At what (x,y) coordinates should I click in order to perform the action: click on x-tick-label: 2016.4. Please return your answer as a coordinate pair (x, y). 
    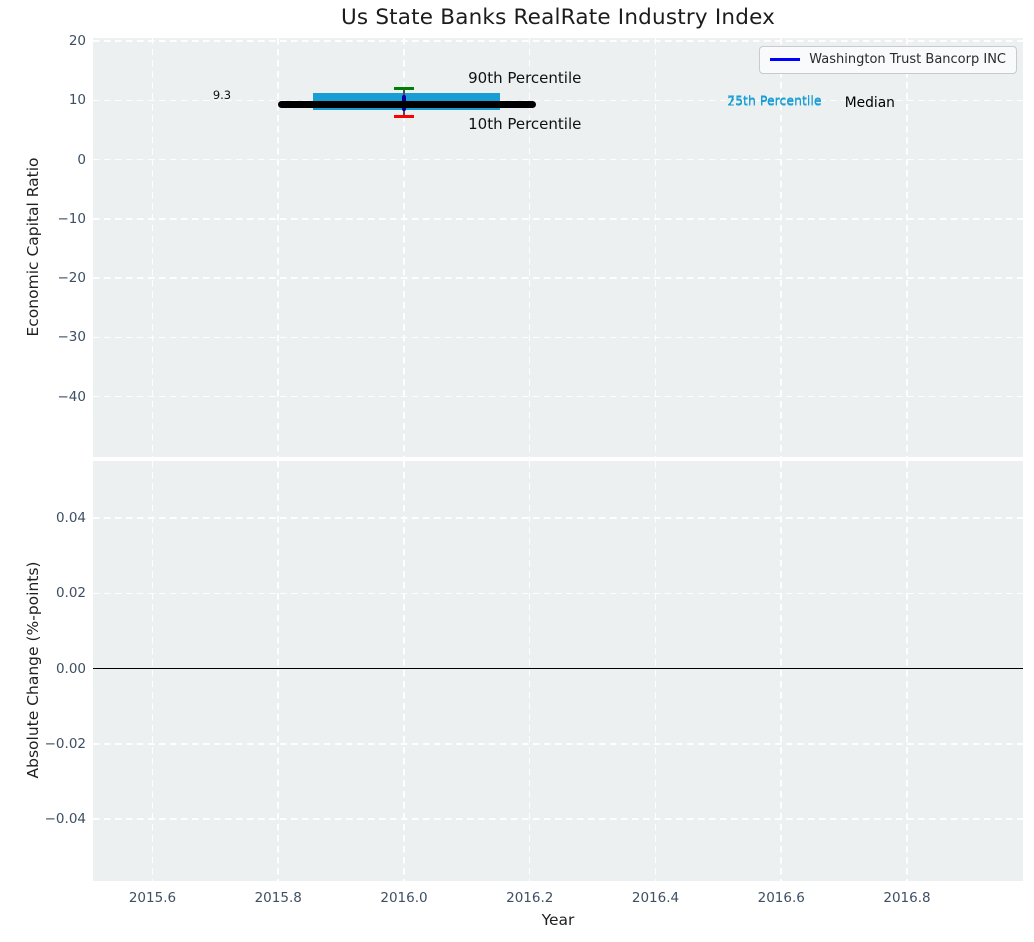
    Looking at the image, I should click on (655, 898).